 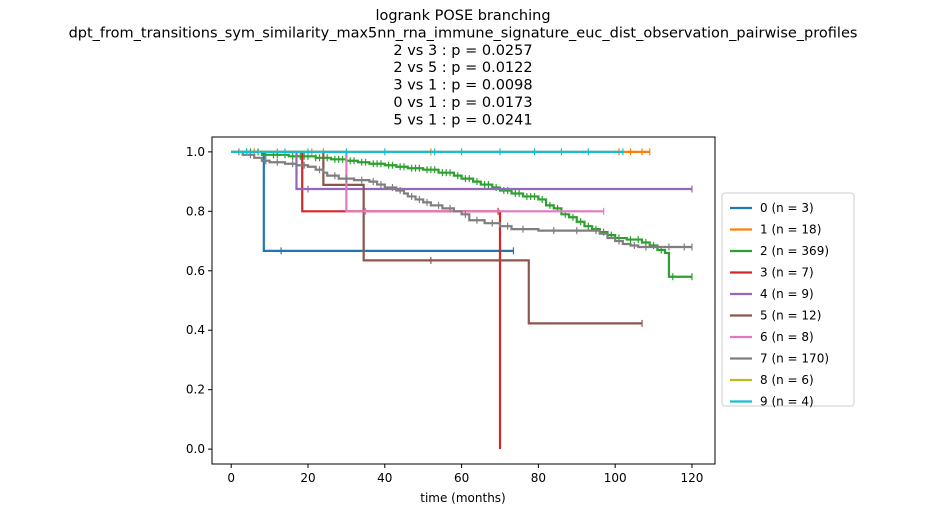 I want to click on legend-label-0: 0 (n = 3), so click(x=787, y=208).